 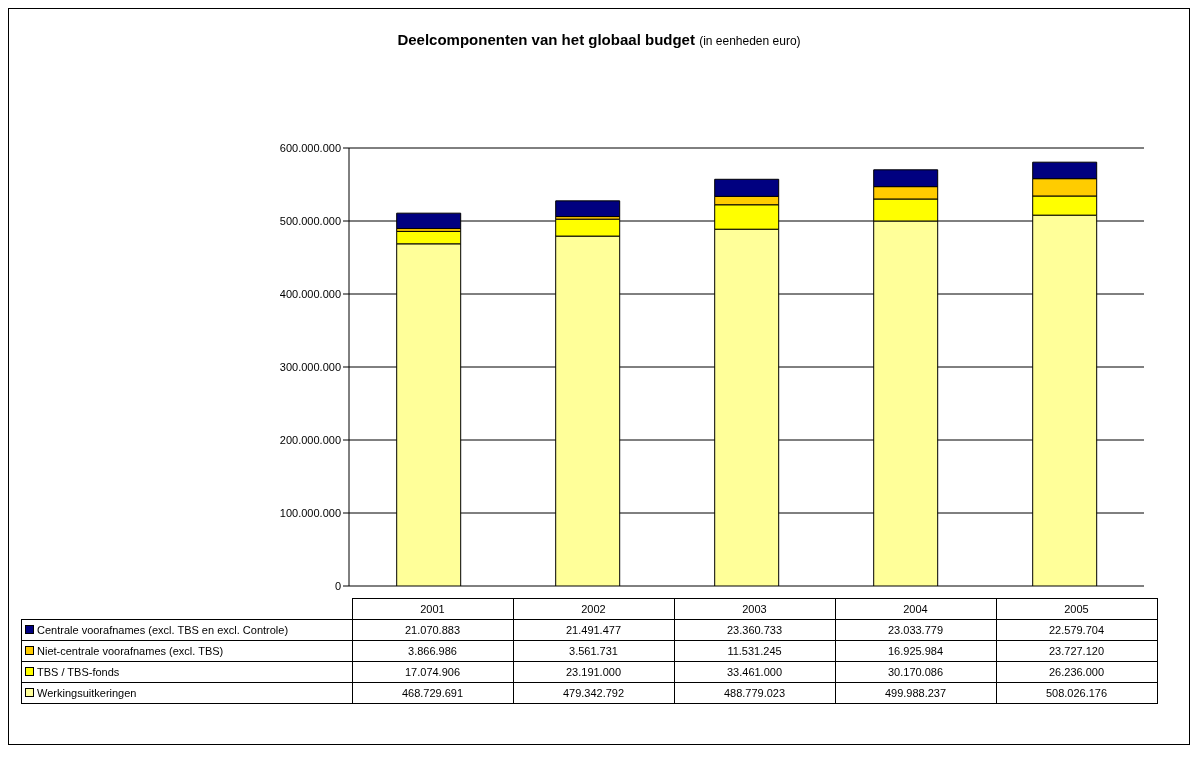 I want to click on data-label: 22.579.704, so click(x=1076, y=630).